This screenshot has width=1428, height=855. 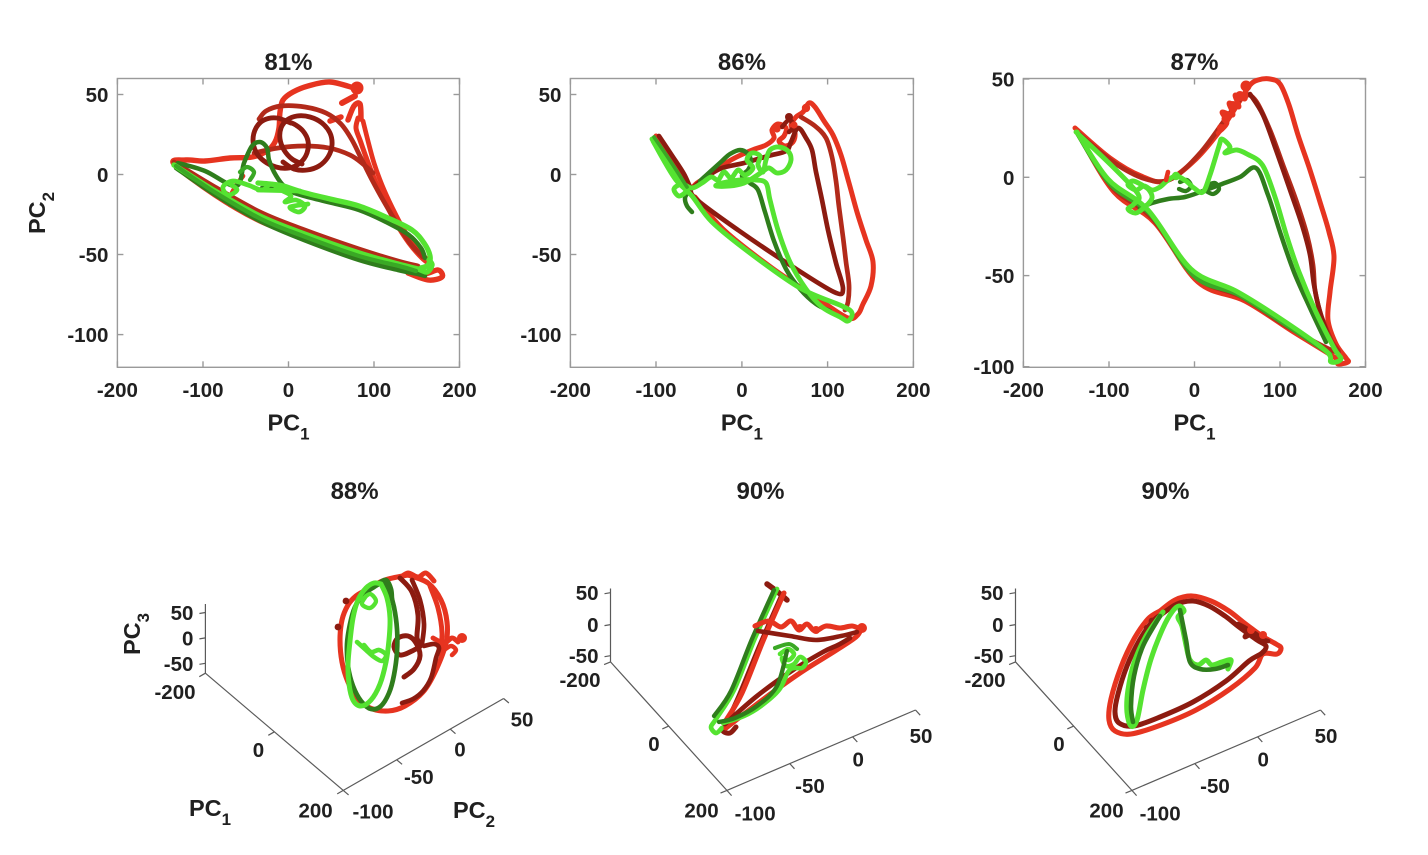 I want to click on svg-text: 88%, so click(x=355, y=491).